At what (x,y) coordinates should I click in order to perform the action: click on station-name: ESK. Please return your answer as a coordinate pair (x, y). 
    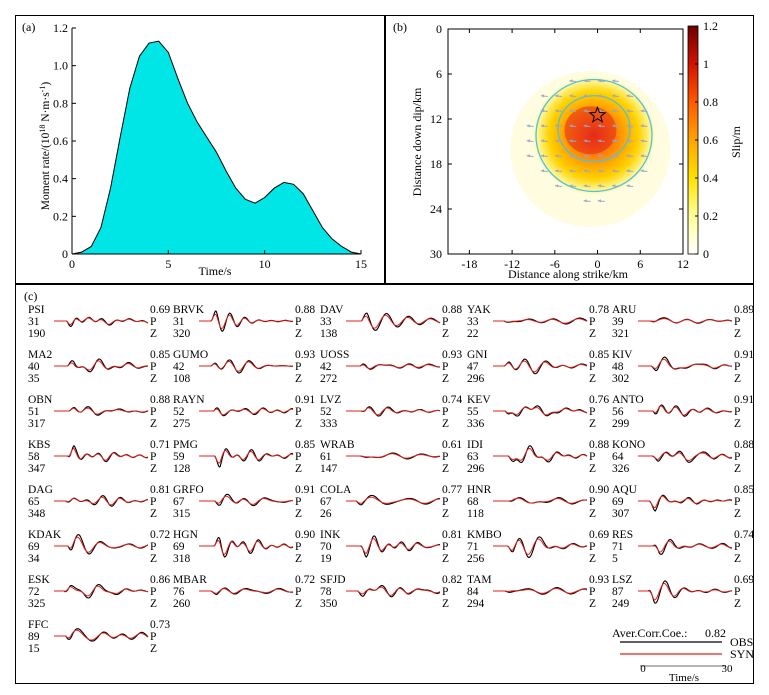
    Looking at the image, I should click on (39, 580).